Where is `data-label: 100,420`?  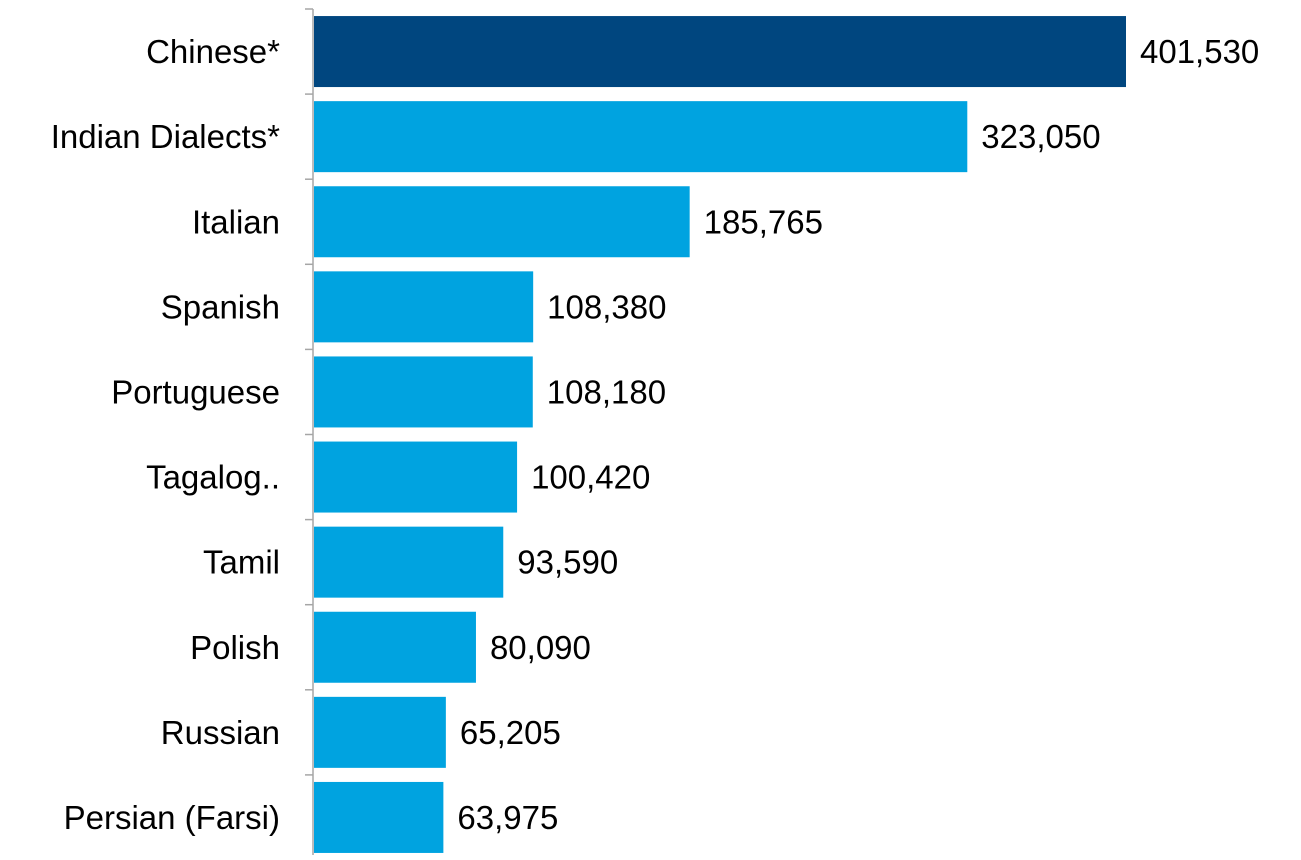
data-label: 100,420 is located at coordinates (590, 477).